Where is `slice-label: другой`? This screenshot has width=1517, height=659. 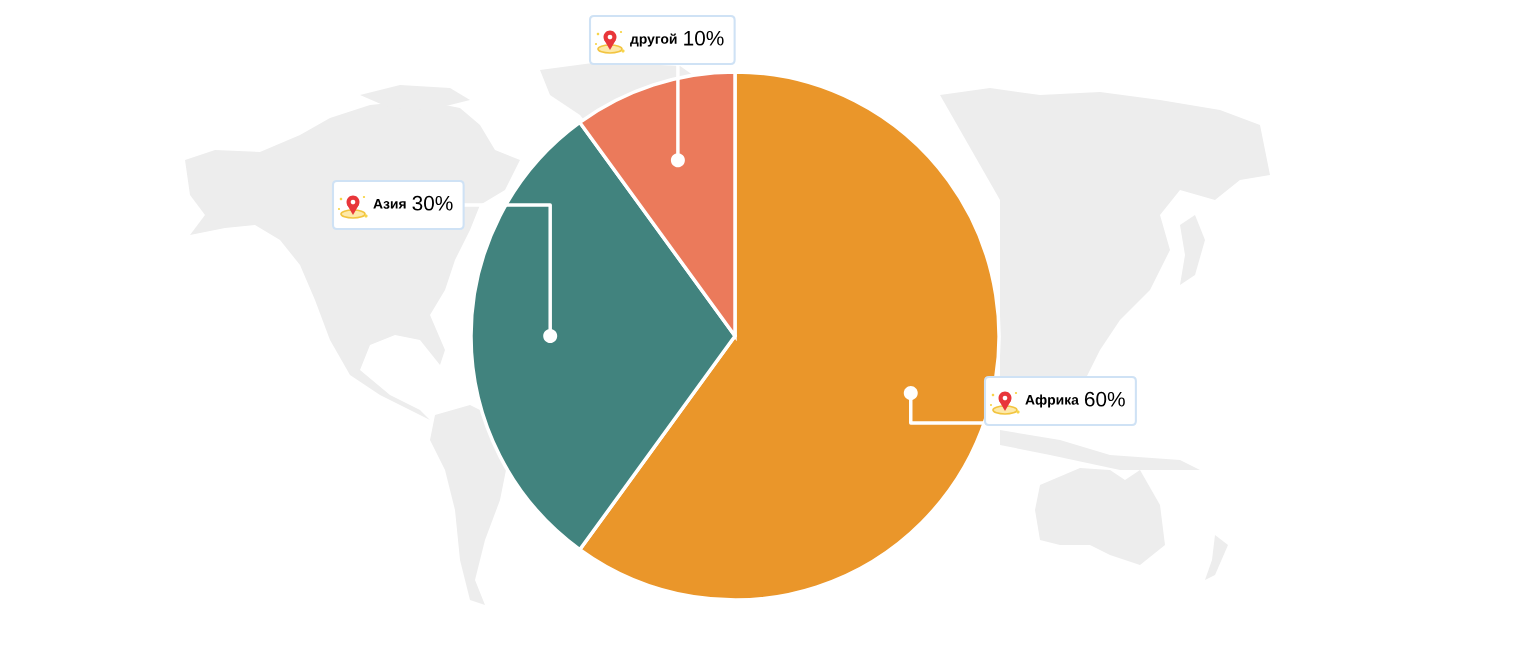 slice-label: другой is located at coordinates (653, 40).